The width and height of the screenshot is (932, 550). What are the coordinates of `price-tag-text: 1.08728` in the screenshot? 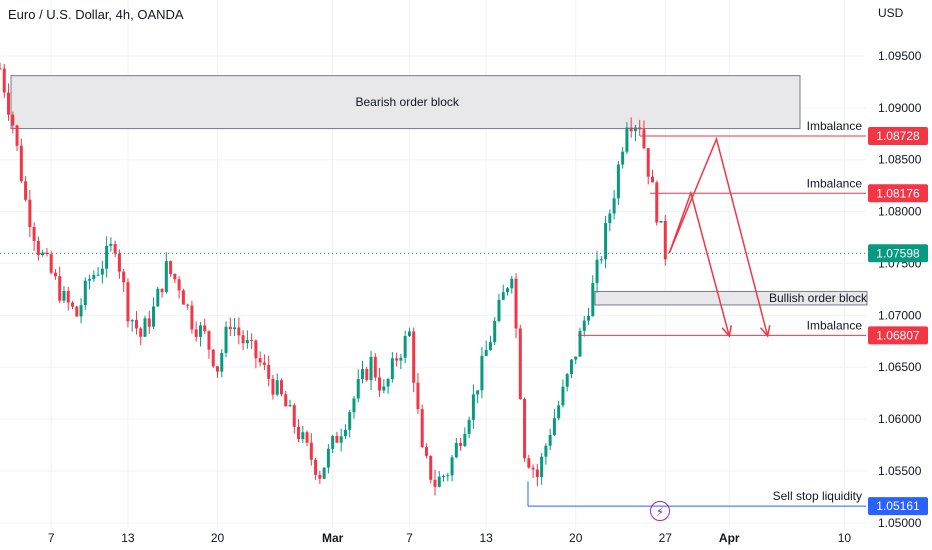 It's located at (898, 136).